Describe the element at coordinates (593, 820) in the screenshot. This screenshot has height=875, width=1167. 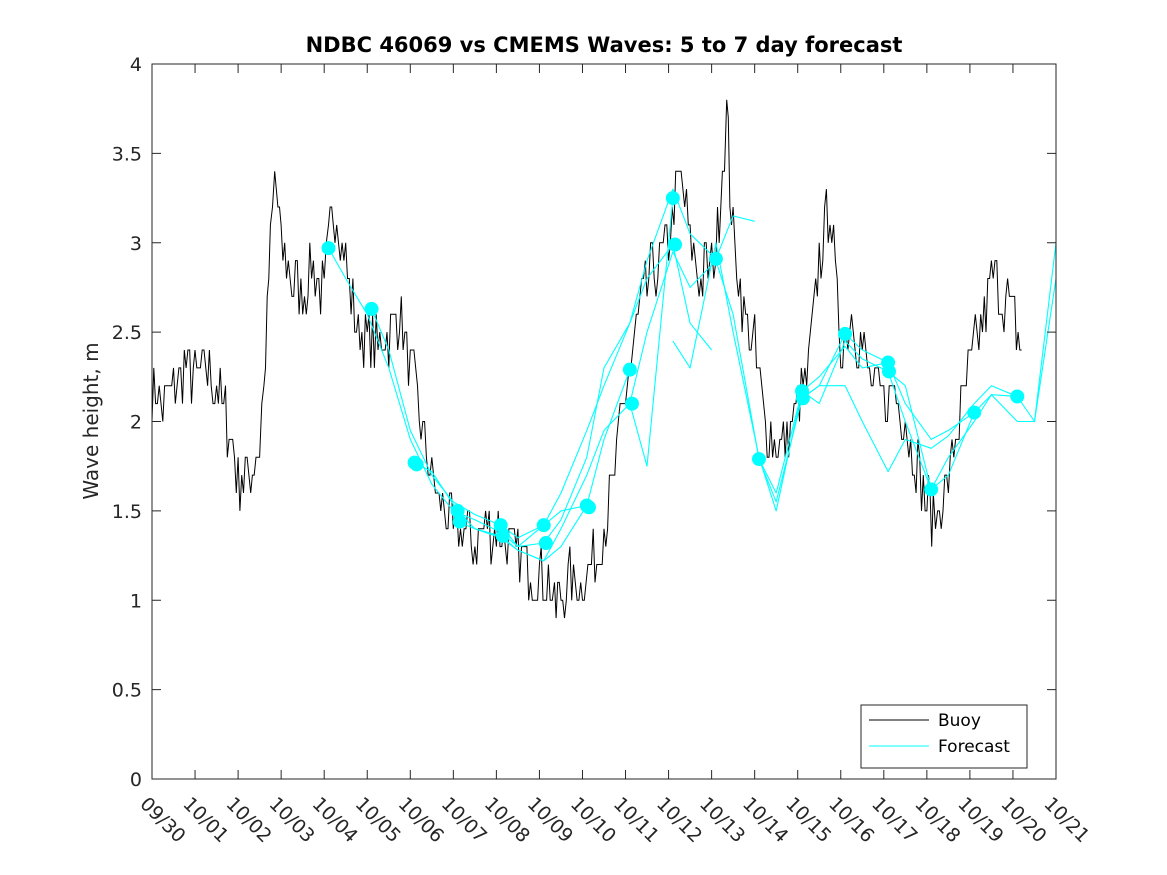
I see `x-tick-label: 10/10` at that location.